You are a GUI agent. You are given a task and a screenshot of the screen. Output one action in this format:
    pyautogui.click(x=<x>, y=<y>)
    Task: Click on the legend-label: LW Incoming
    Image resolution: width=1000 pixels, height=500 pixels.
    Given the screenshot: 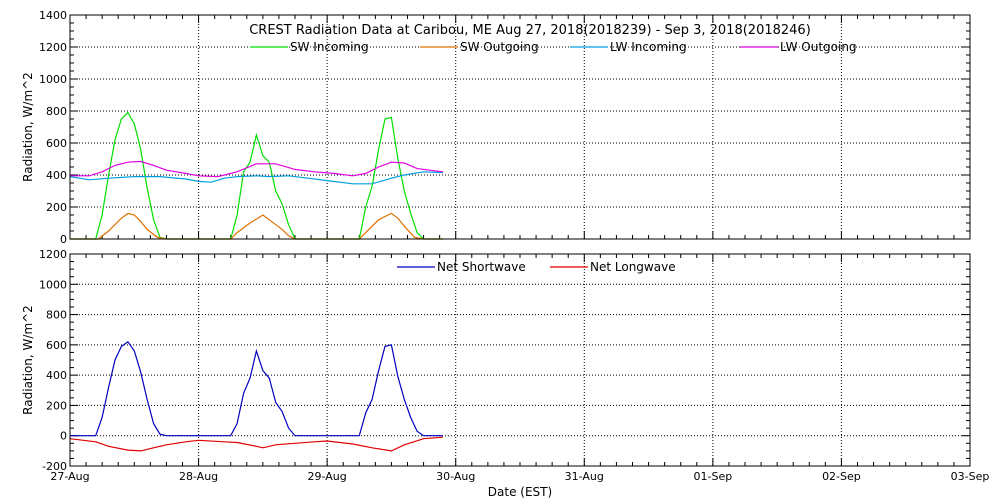 What is the action you would take?
    pyautogui.click(x=648, y=47)
    